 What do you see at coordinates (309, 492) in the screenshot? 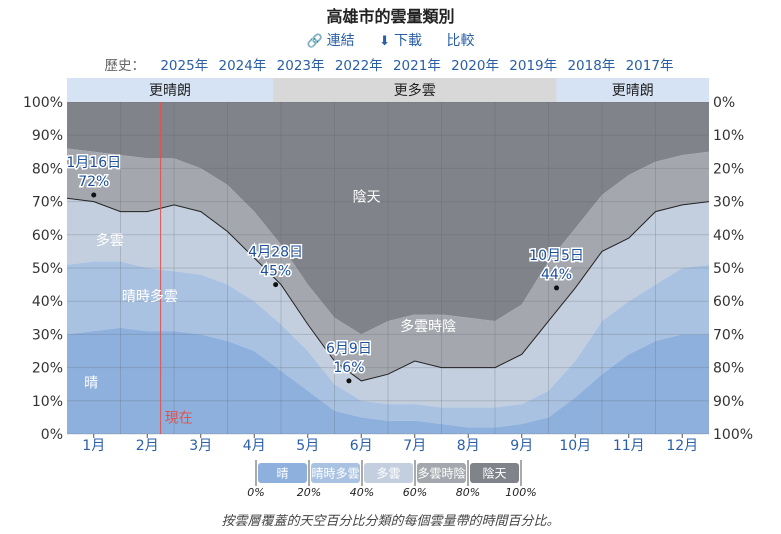
I see `legend-tick-label: 20%` at bounding box center [309, 492].